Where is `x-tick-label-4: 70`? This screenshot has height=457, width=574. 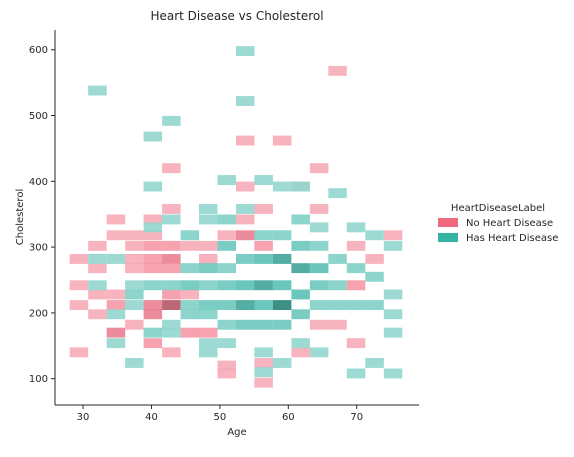
x-tick-label-4: 70 is located at coordinates (356, 417).